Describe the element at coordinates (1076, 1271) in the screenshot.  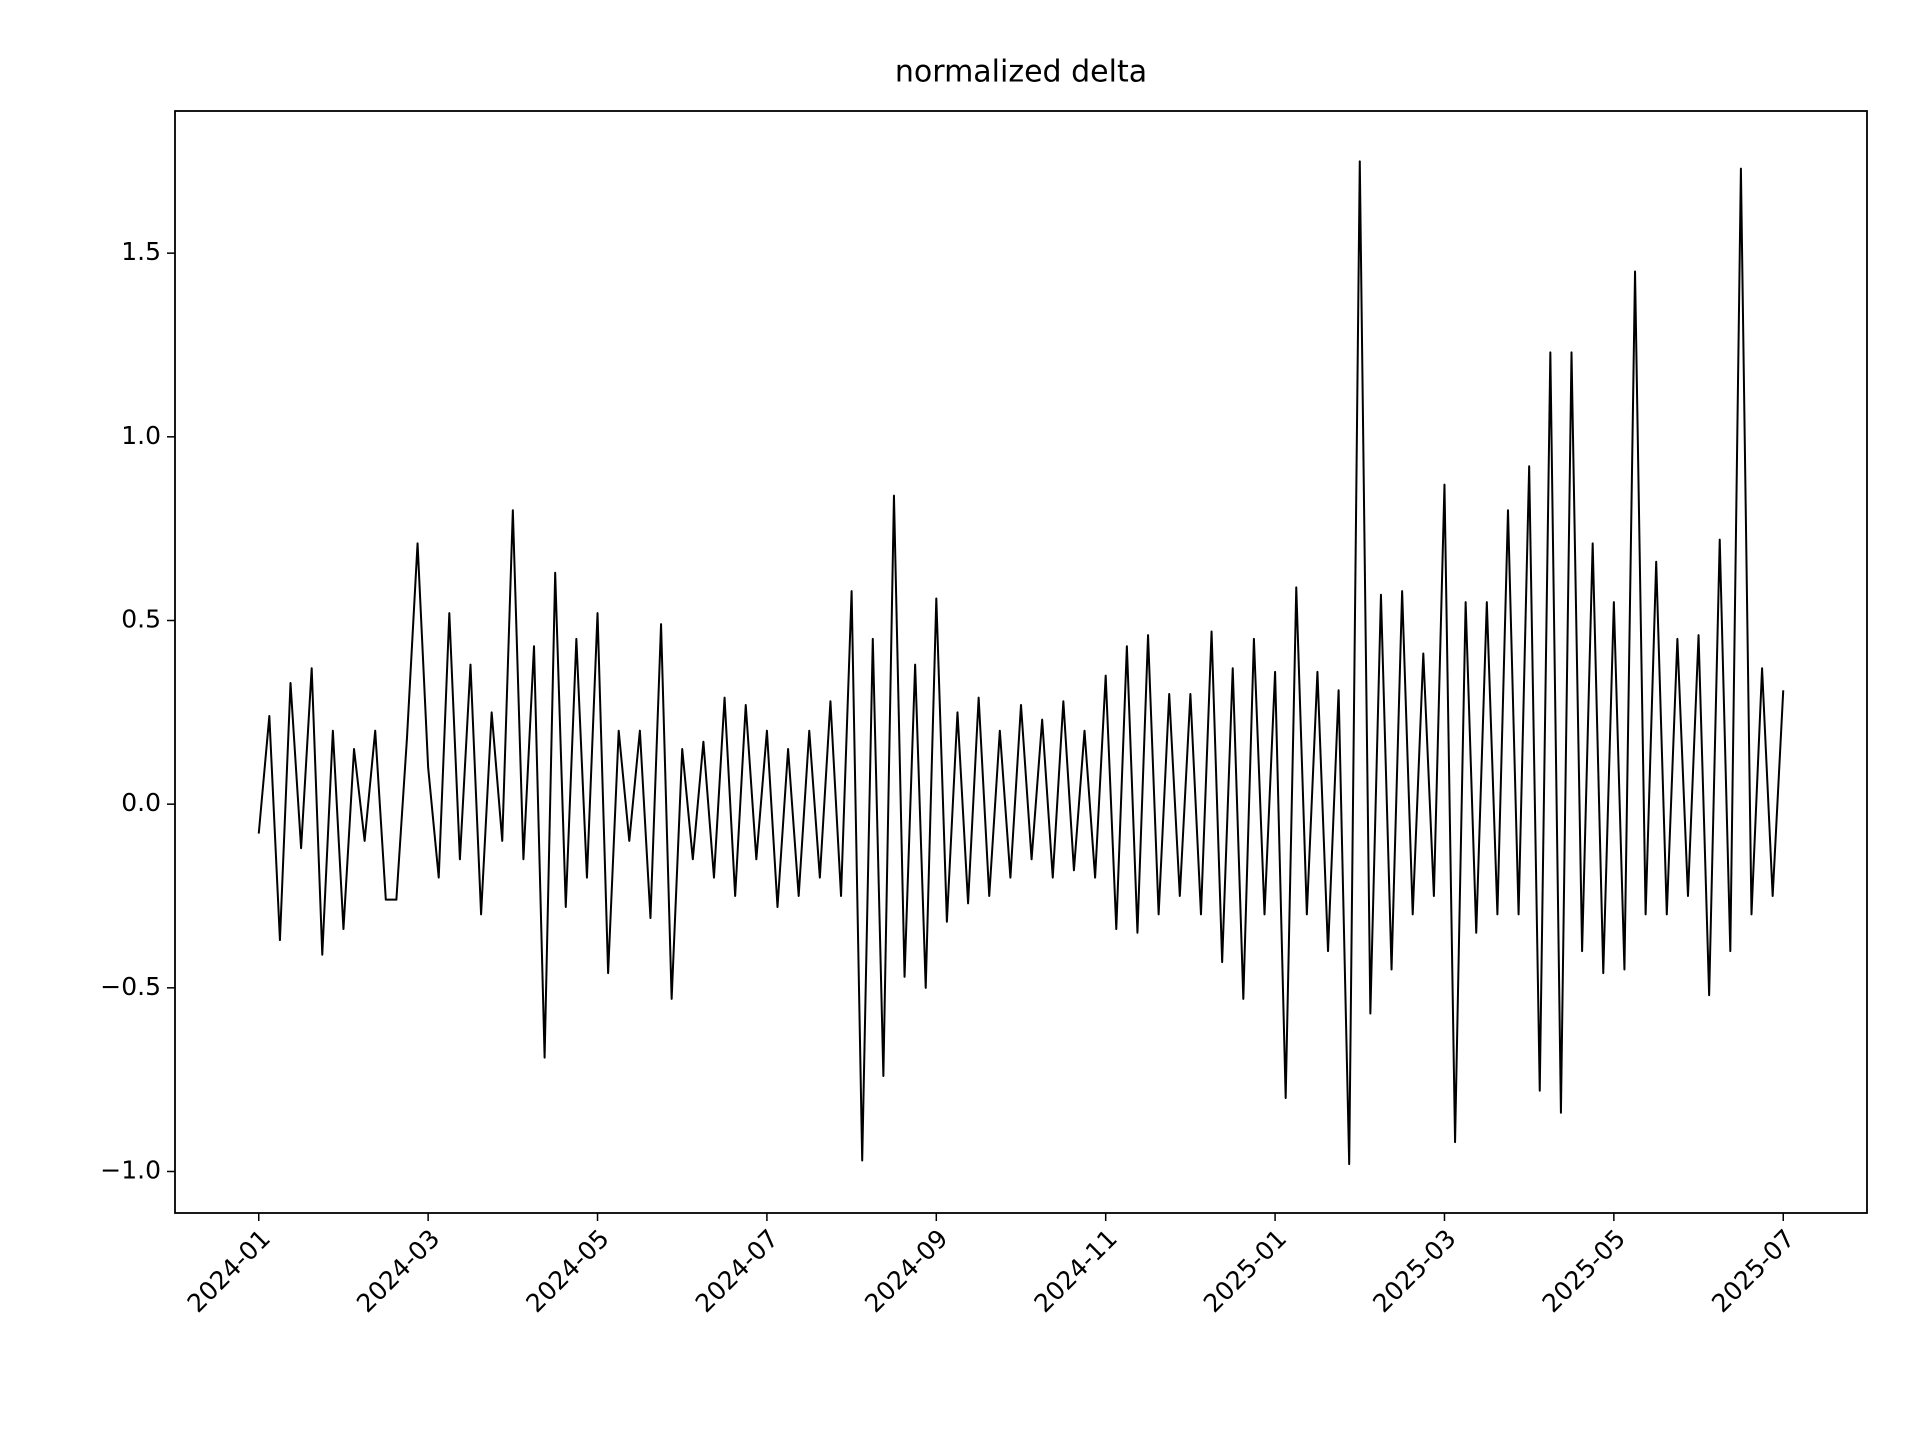
I see `x-tick-label: 2024-11` at that location.